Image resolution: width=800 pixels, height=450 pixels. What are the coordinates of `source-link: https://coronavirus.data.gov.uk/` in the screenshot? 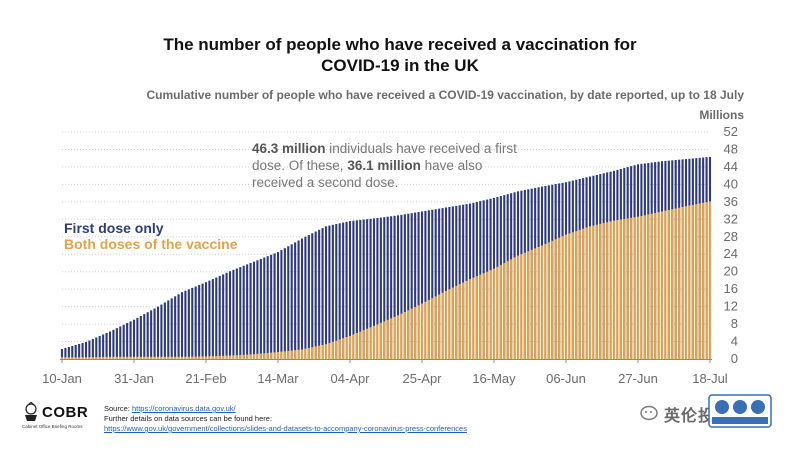 It's located at (183, 408).